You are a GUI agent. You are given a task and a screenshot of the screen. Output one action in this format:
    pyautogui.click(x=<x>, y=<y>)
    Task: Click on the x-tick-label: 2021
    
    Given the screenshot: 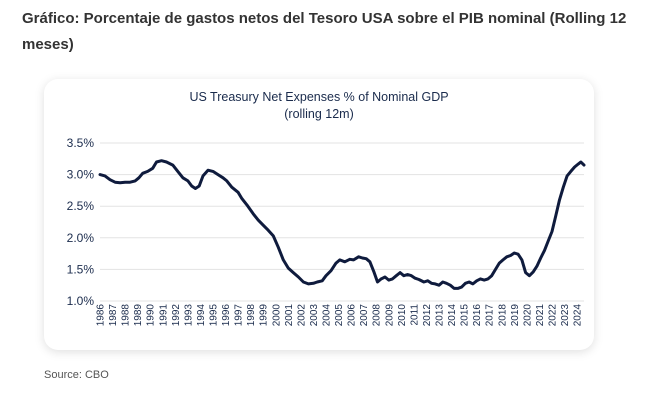 What is the action you would take?
    pyautogui.click(x=540, y=315)
    